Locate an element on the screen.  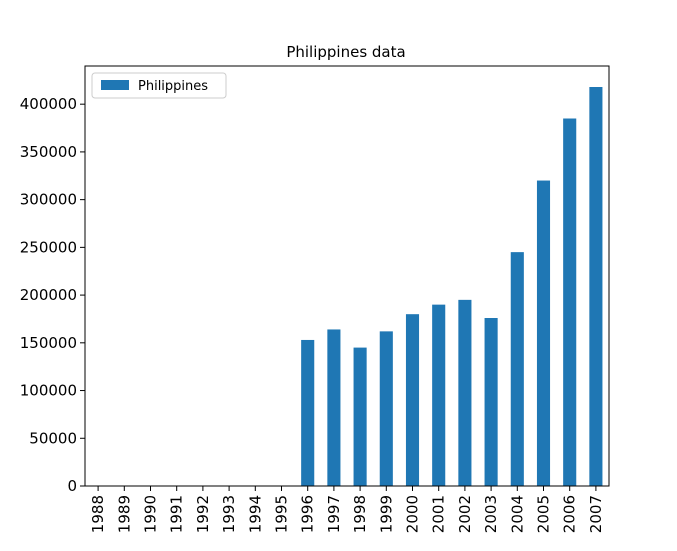
x-tick-label: 1993 is located at coordinates (229, 514).